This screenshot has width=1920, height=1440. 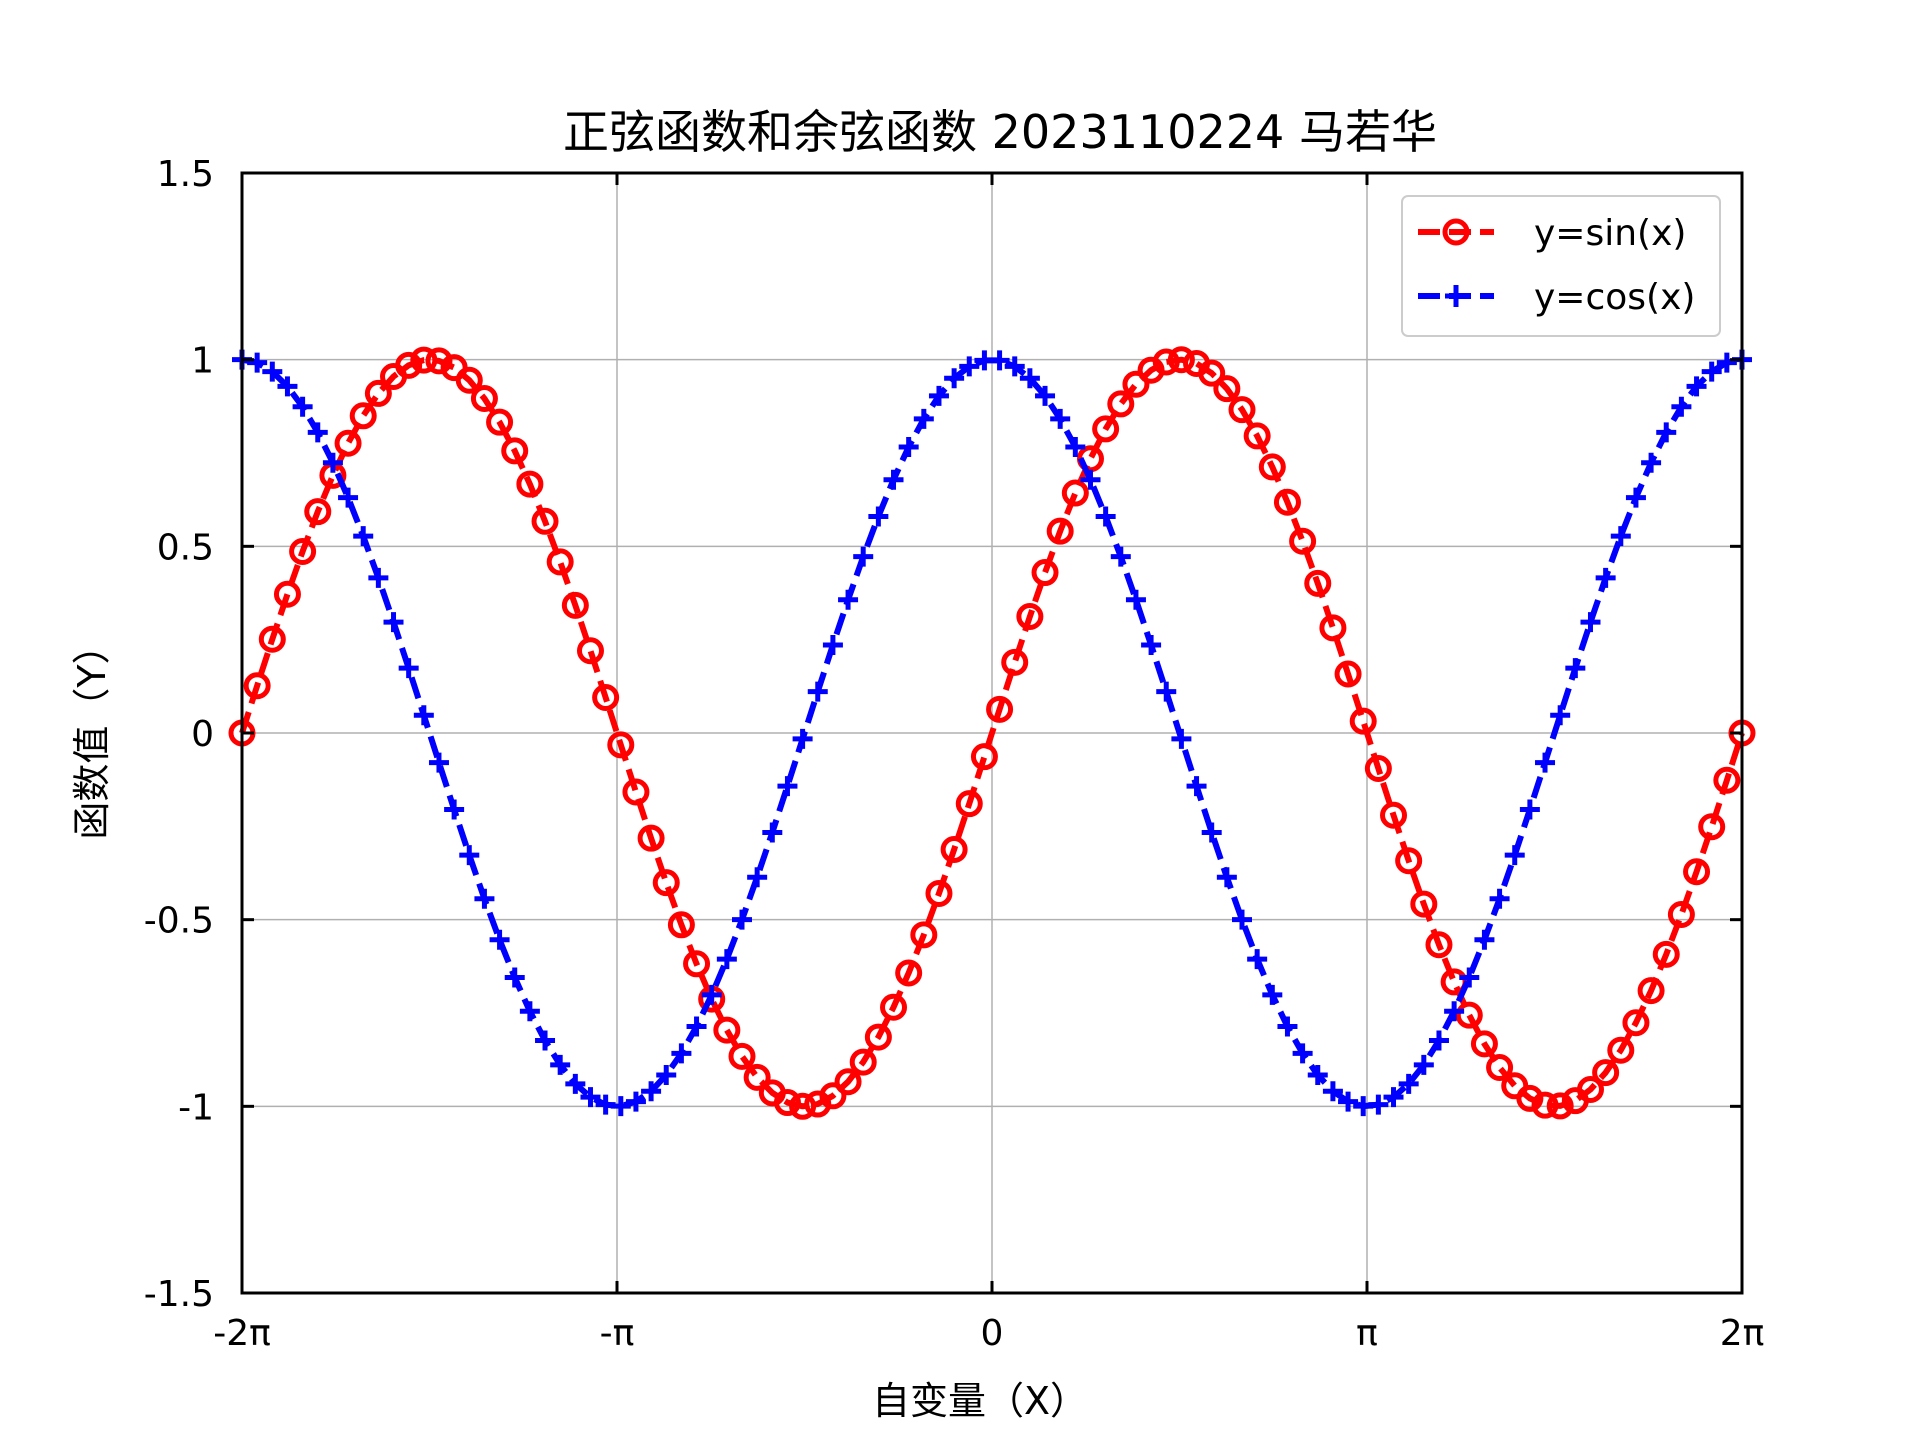 I want to click on x-tick-label: 2π, so click(x=1742, y=1333).